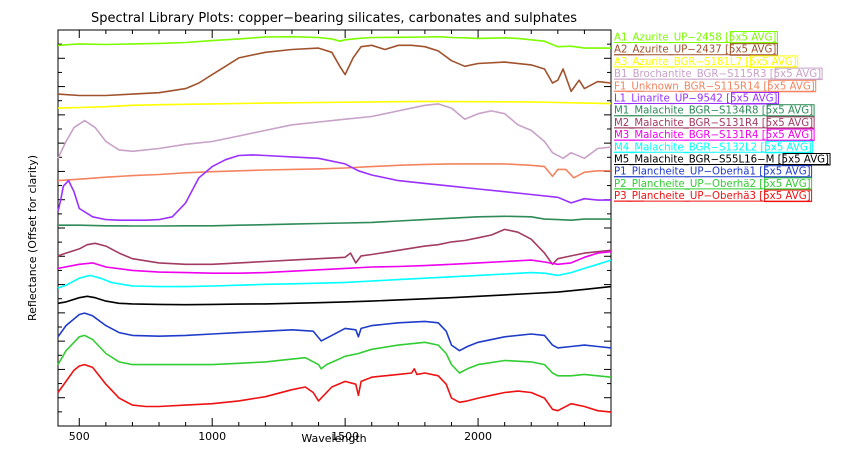 This screenshot has height=459, width=846. I want to click on legend-entry-2: A2_Azurite_UP−2437 [5x5 AVG], so click(695, 50).